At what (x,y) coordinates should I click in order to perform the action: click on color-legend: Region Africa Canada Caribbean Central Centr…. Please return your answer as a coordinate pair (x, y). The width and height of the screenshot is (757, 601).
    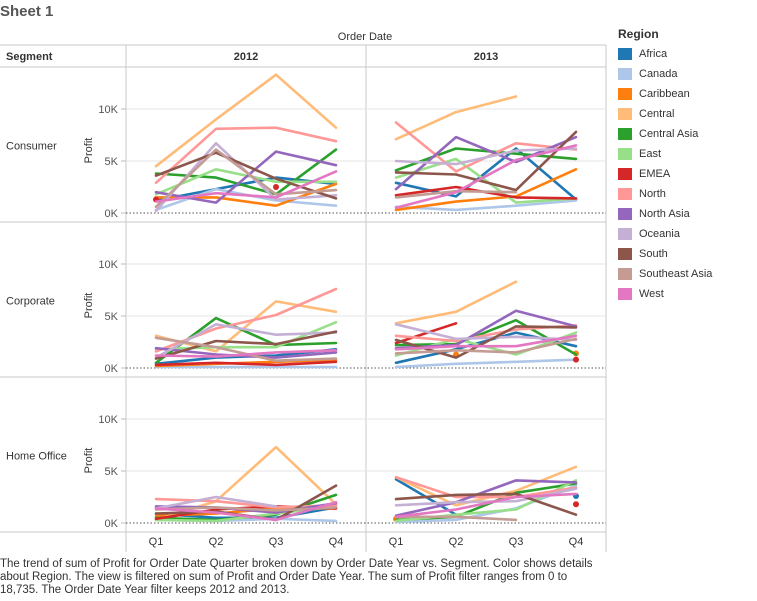
    Looking at the image, I should click on (665, 165).